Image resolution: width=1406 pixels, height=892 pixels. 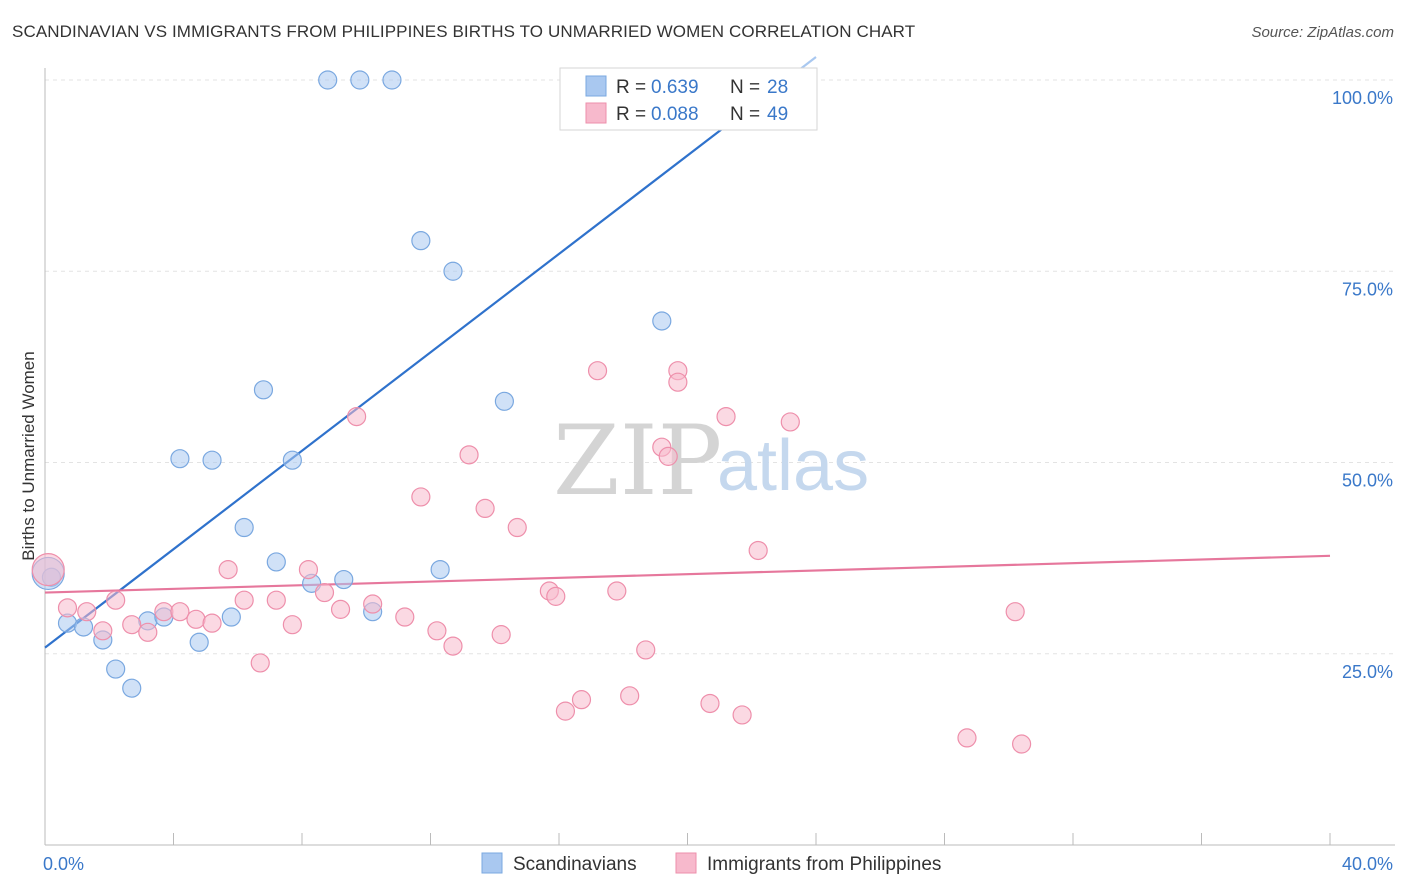 I want to click on bottom-legend-swatch-philippines, so click(x=686, y=863).